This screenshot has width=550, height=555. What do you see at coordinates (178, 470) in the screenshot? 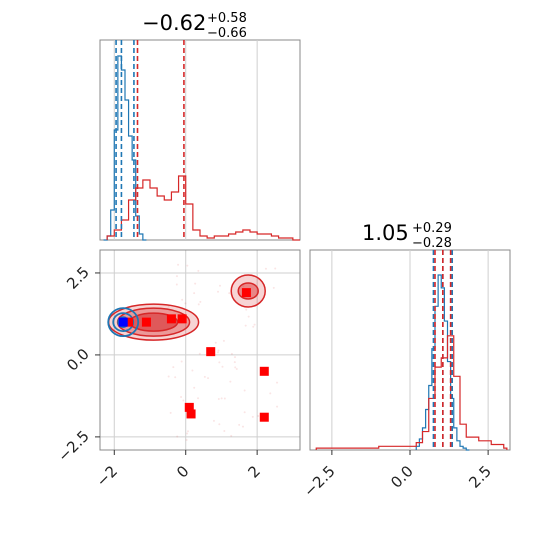
I see `joint-x-ticks: −2 0 2` at bounding box center [178, 470].